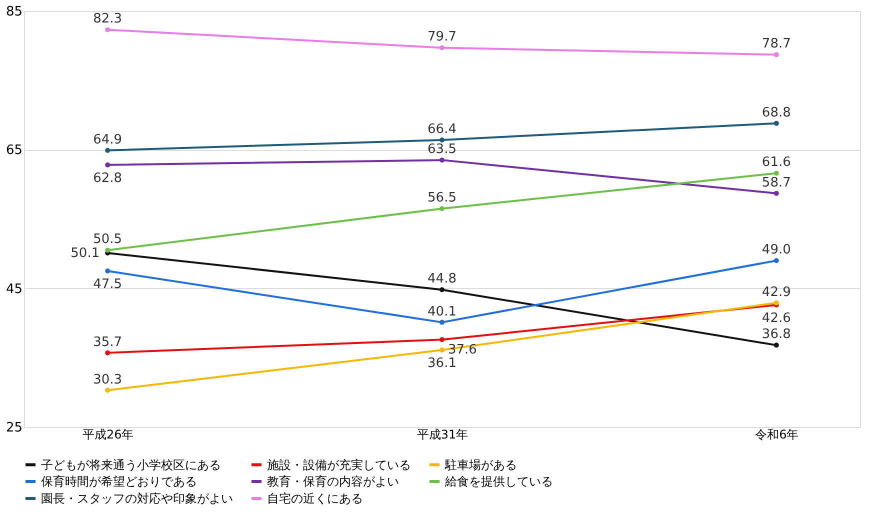  Describe the element at coordinates (14, 289) in the screenshot. I see `y-tick-label: 45` at that location.